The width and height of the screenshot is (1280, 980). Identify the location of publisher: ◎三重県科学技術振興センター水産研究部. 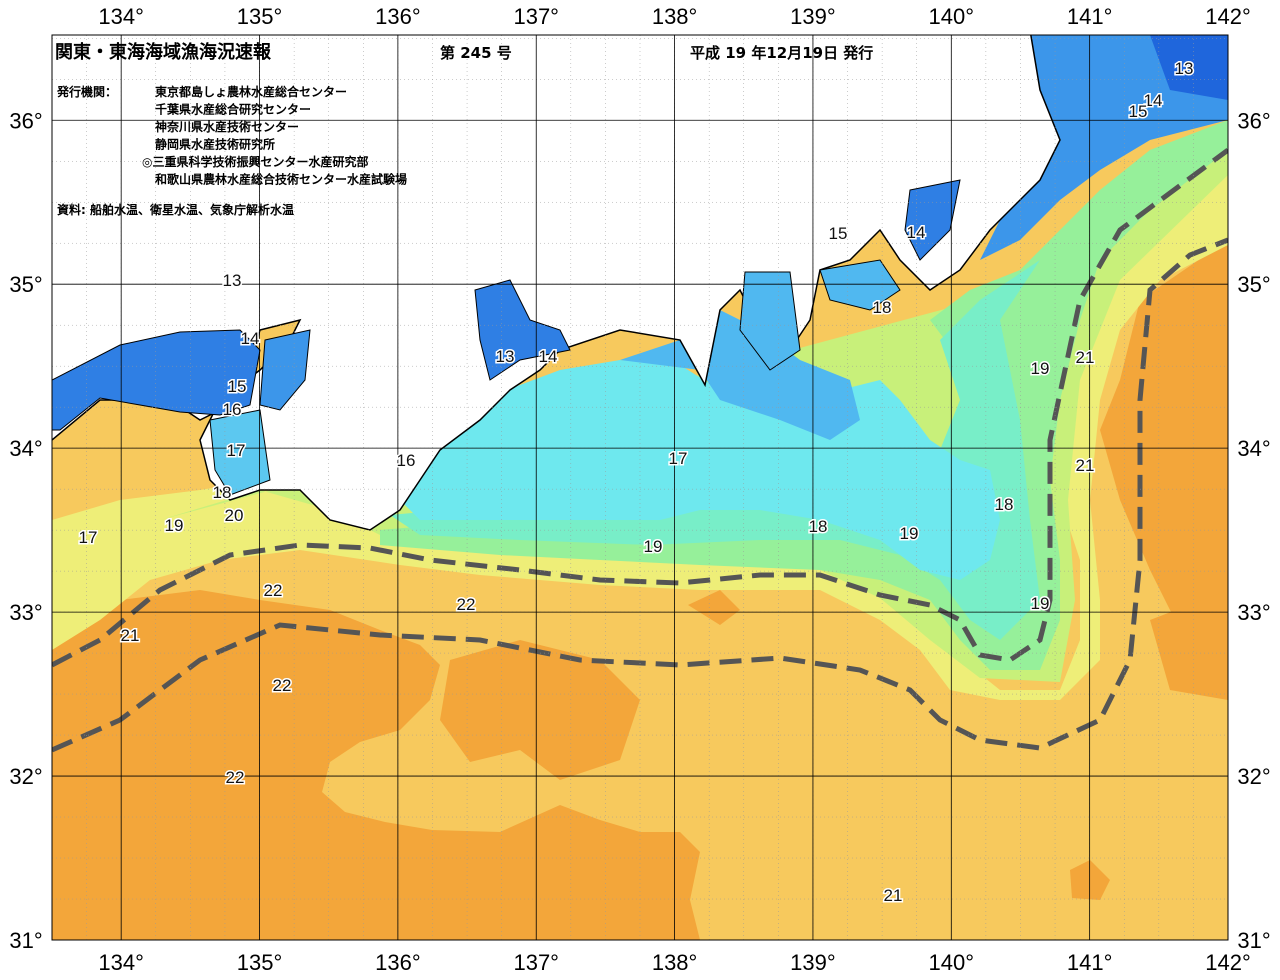
(255, 161).